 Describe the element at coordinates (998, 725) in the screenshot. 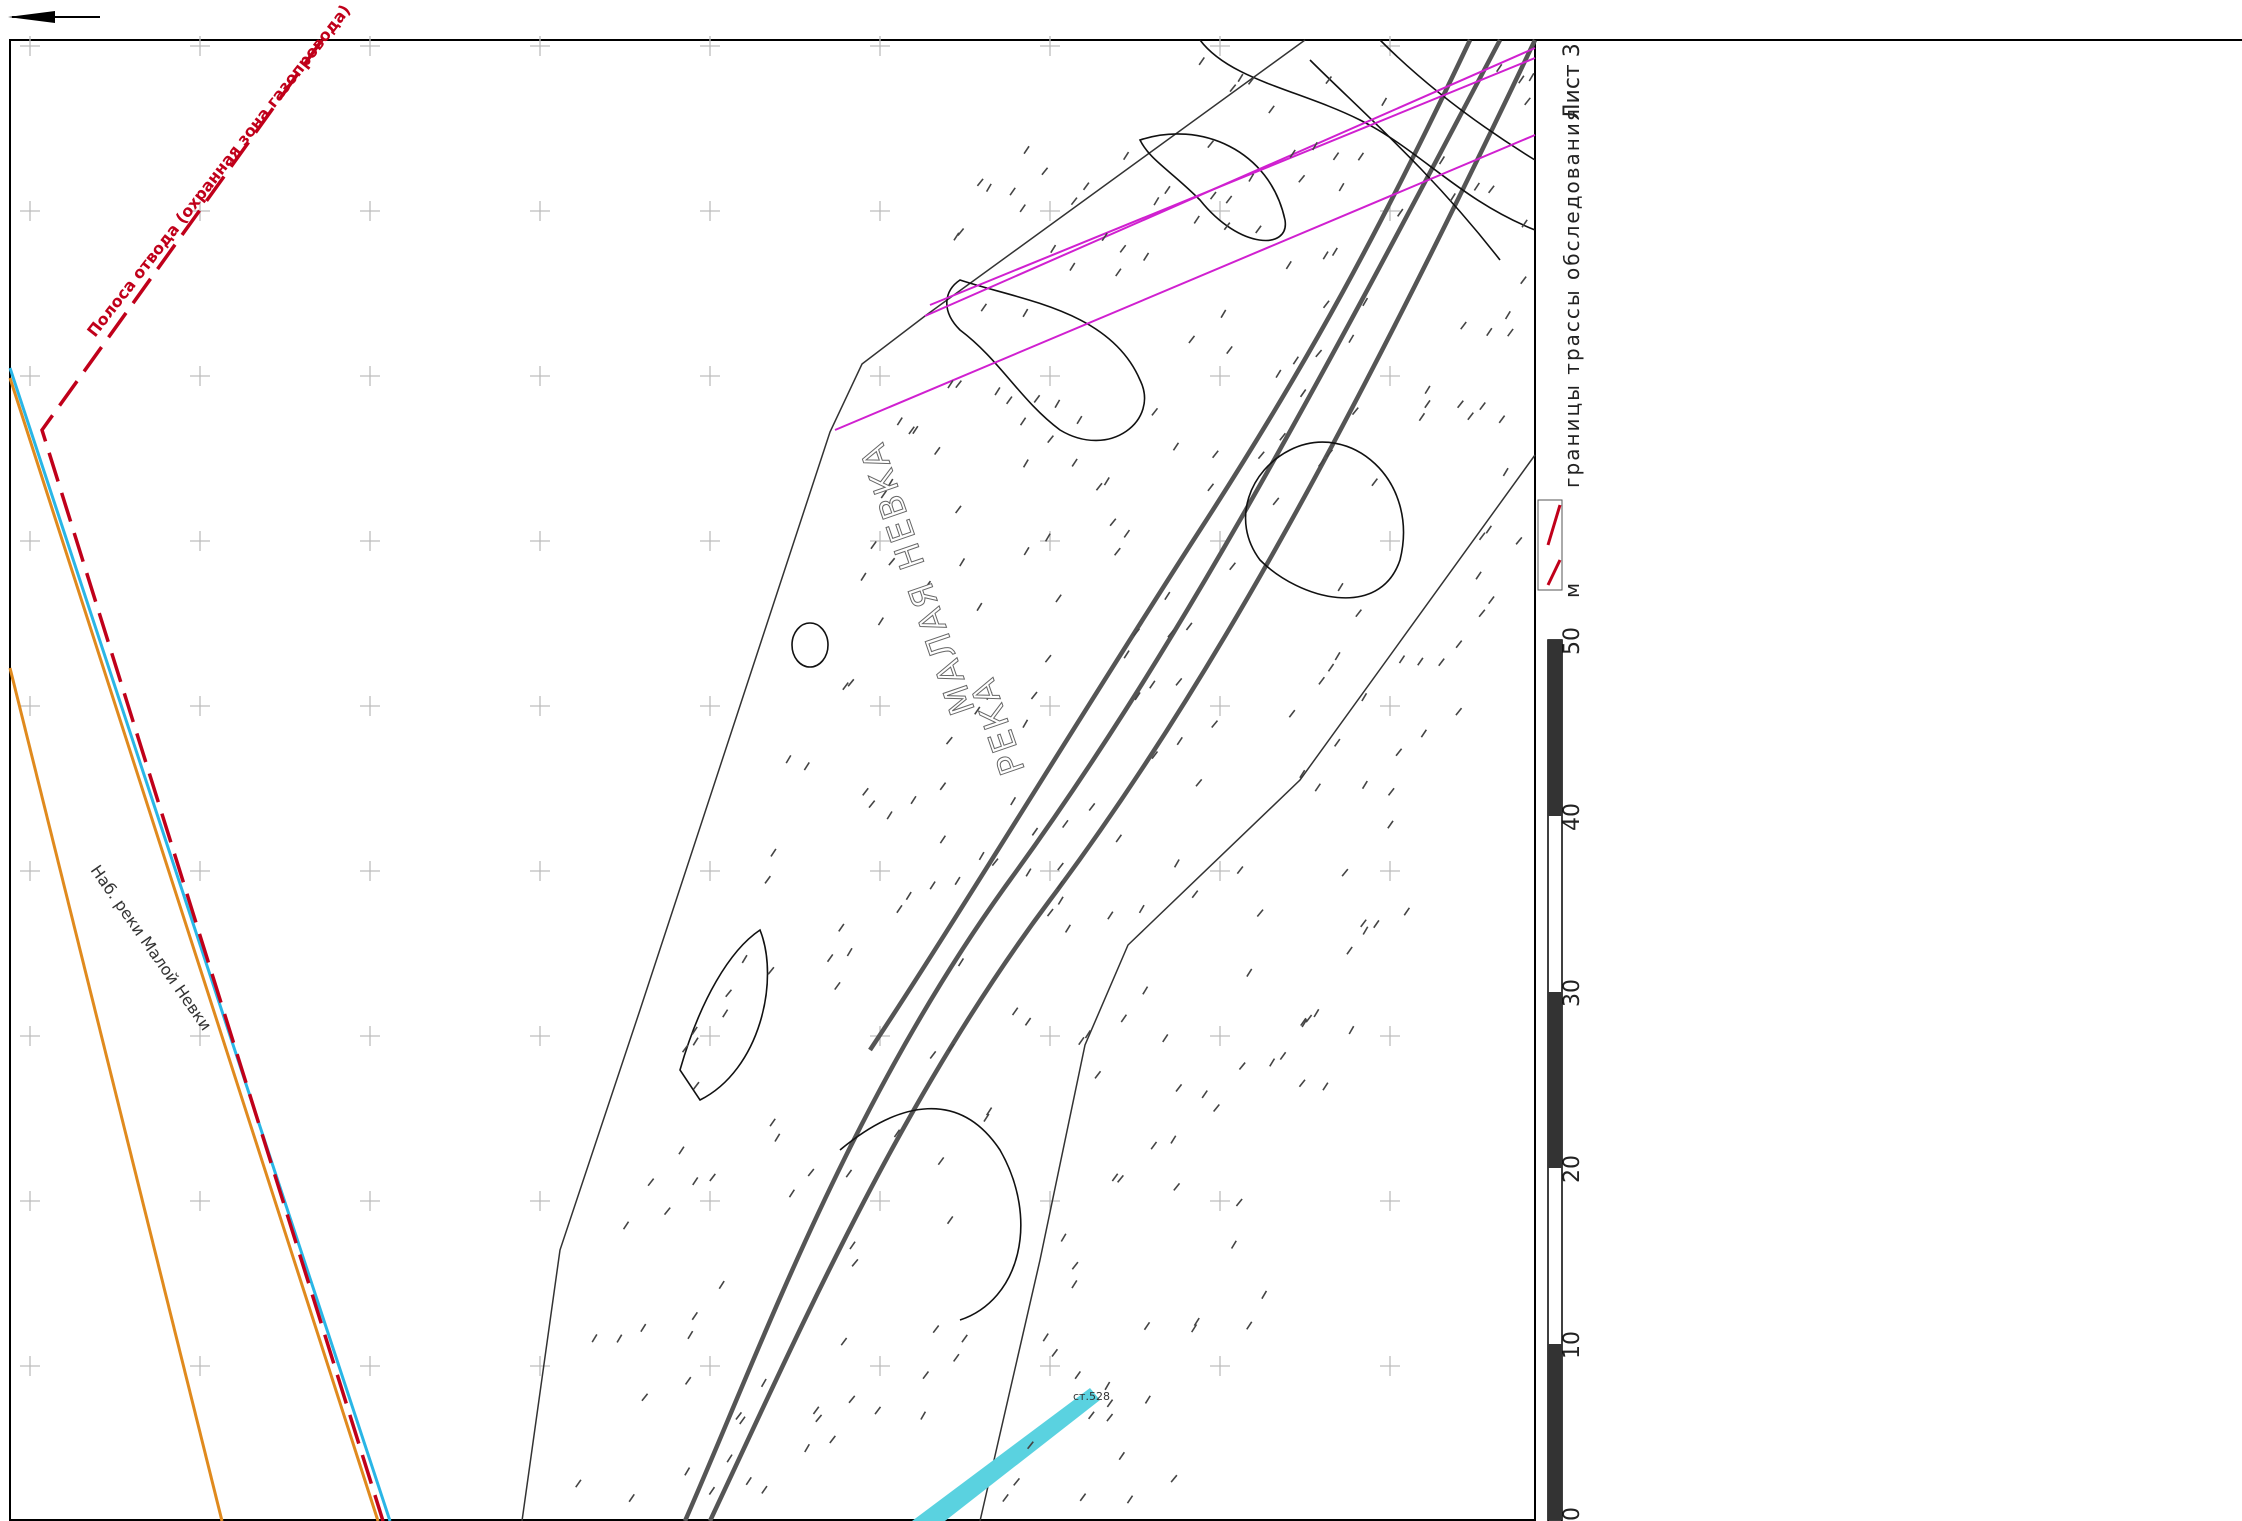

I see `river-label-reka: РЕКА` at that location.